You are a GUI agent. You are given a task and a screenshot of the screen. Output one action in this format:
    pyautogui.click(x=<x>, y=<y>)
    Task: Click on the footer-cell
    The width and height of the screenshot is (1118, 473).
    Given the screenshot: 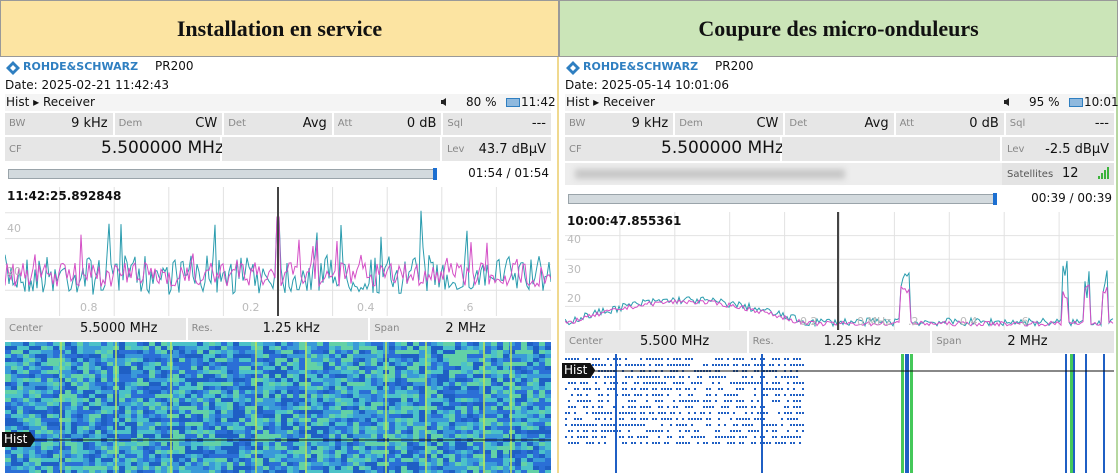 What is the action you would take?
    pyautogui.click(x=278, y=329)
    